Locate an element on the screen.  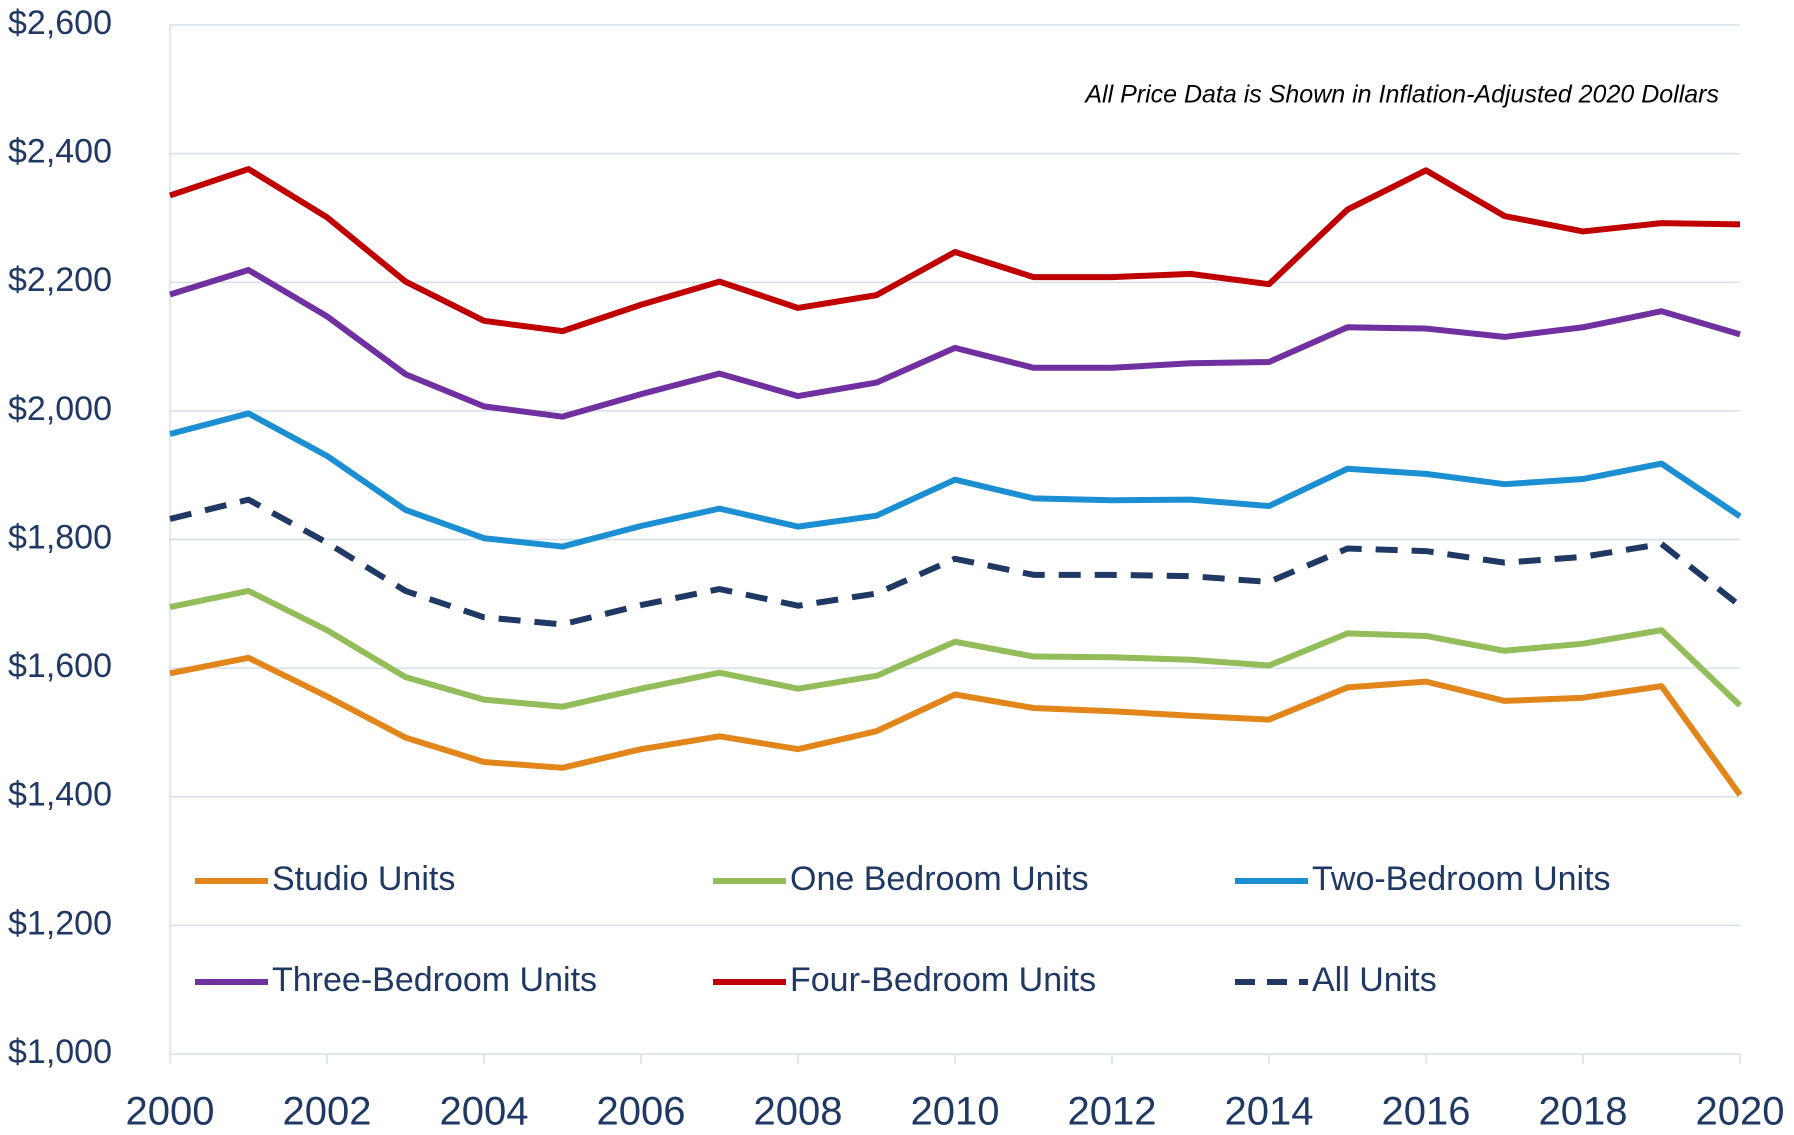
y-tick-label: $2,600 is located at coordinates (60, 23).